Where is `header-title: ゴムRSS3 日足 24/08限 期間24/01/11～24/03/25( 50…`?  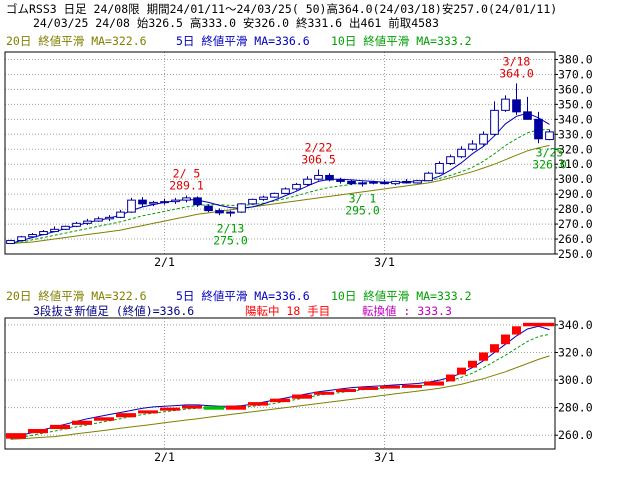 header-title: ゴムRSS3 日足 24/08限 期間24/01/11～24/03/25( 50… is located at coordinates (281, 9).